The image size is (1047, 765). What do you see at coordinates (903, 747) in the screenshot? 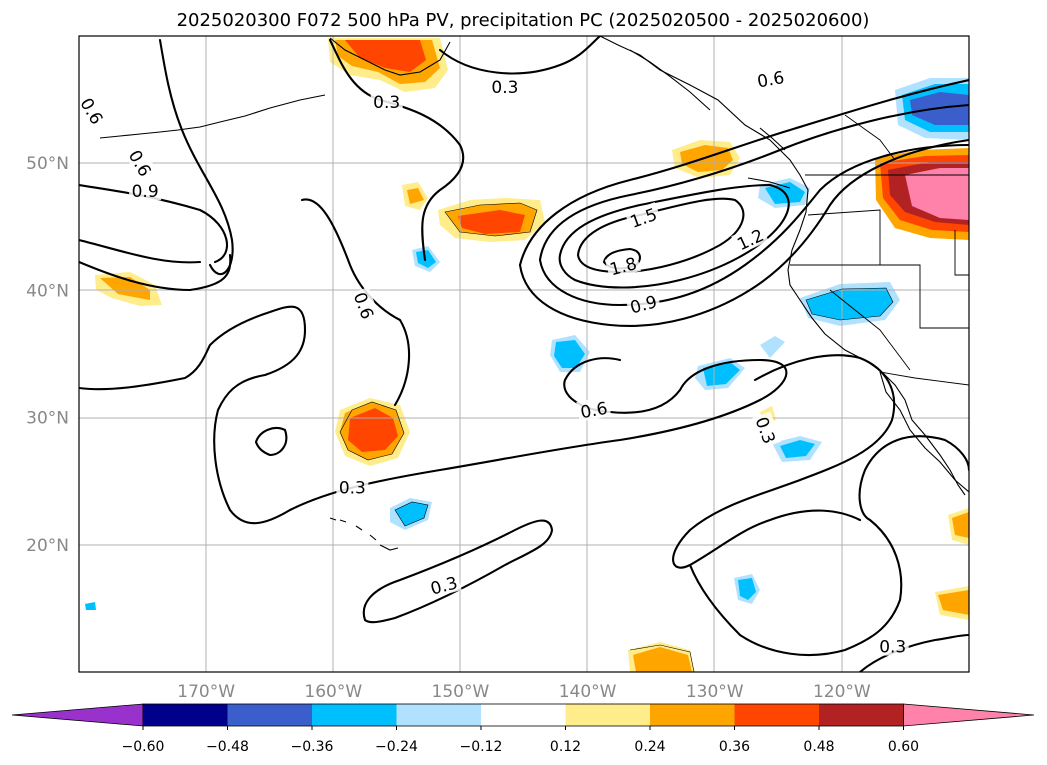
I see `colorbar-tick-label: 0.60` at bounding box center [903, 747].